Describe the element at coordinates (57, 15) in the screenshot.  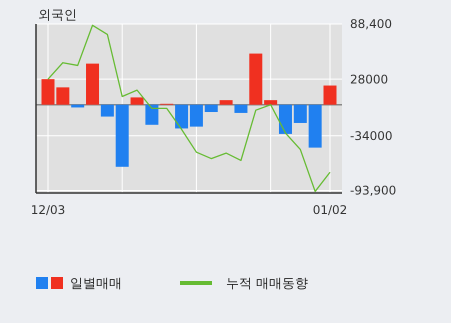
I see `chart-title: 외국인` at that location.